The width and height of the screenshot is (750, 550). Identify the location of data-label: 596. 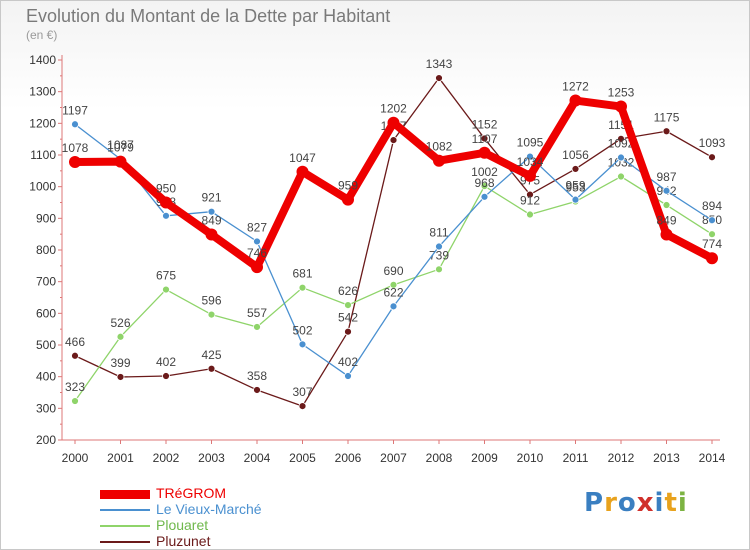
(211, 301).